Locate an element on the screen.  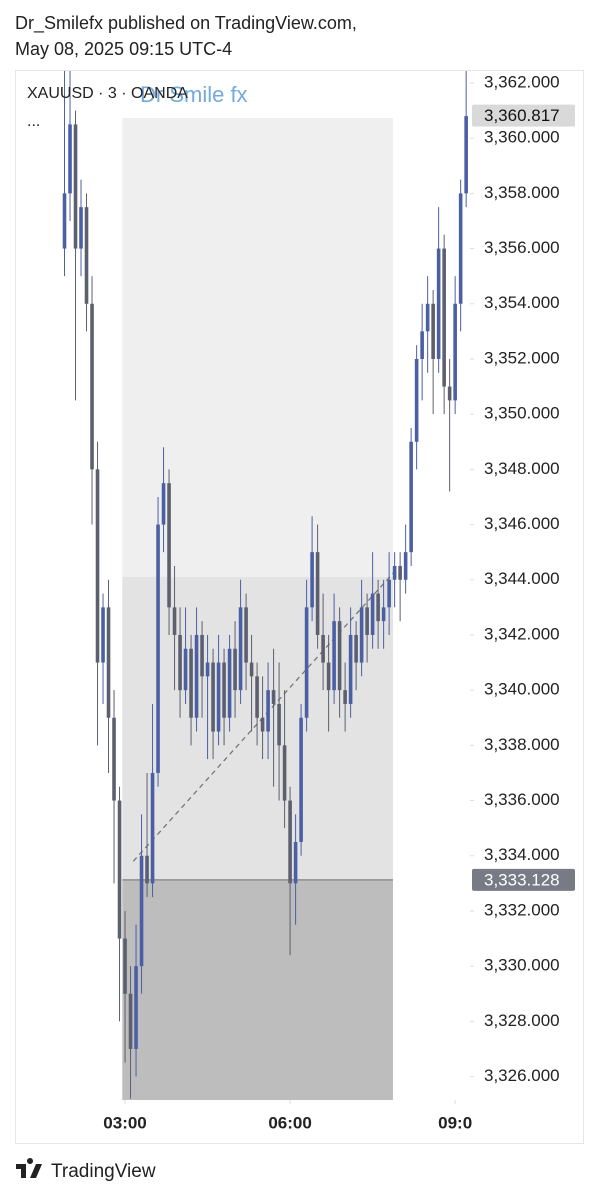
y-tick-label: 3,346.000 is located at coordinates (522, 523).